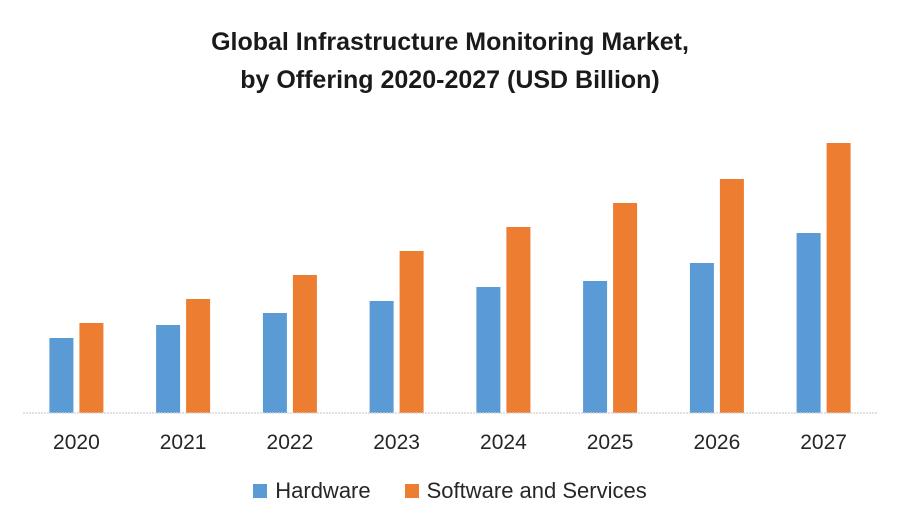 The image size is (900, 525). What do you see at coordinates (91, 368) in the screenshot?
I see `bar-software-and-services-2020` at bounding box center [91, 368].